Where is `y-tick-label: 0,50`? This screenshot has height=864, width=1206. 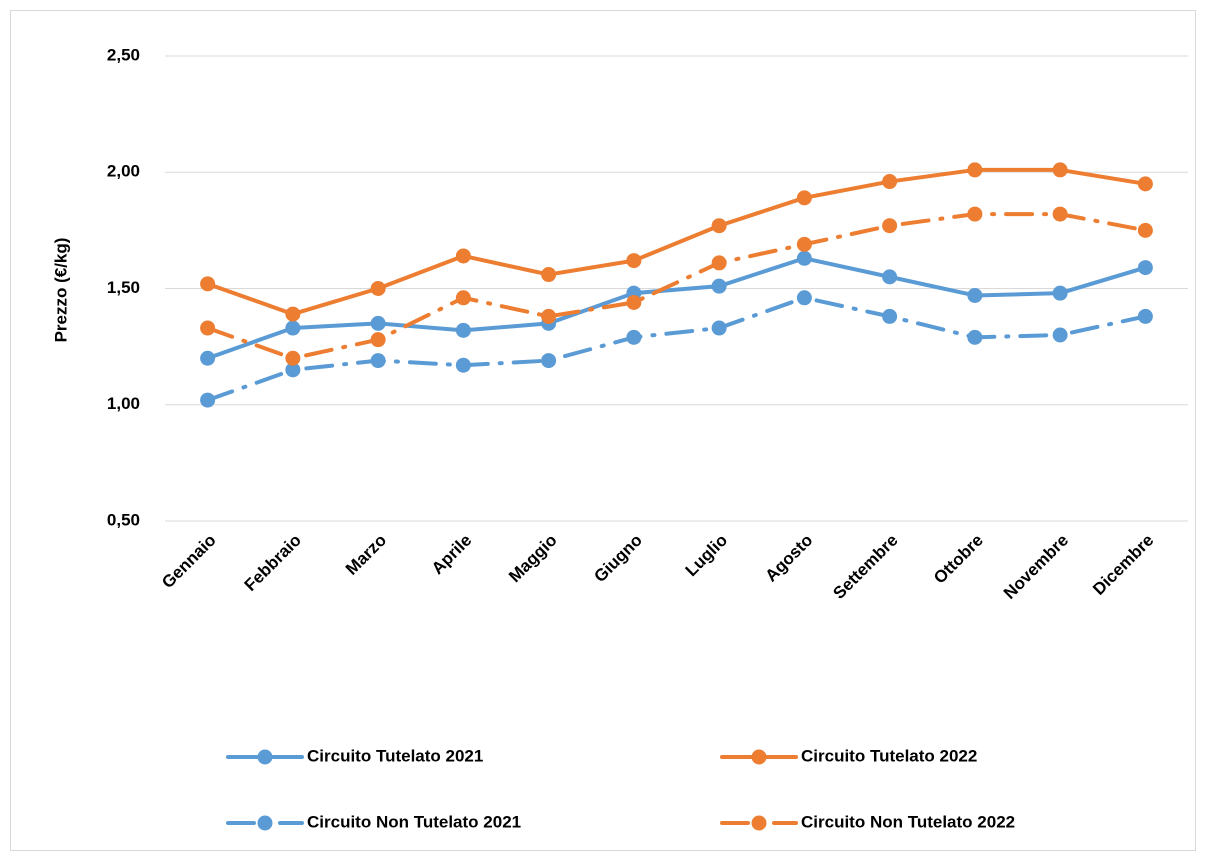
y-tick-label: 0,50 is located at coordinates (123, 519).